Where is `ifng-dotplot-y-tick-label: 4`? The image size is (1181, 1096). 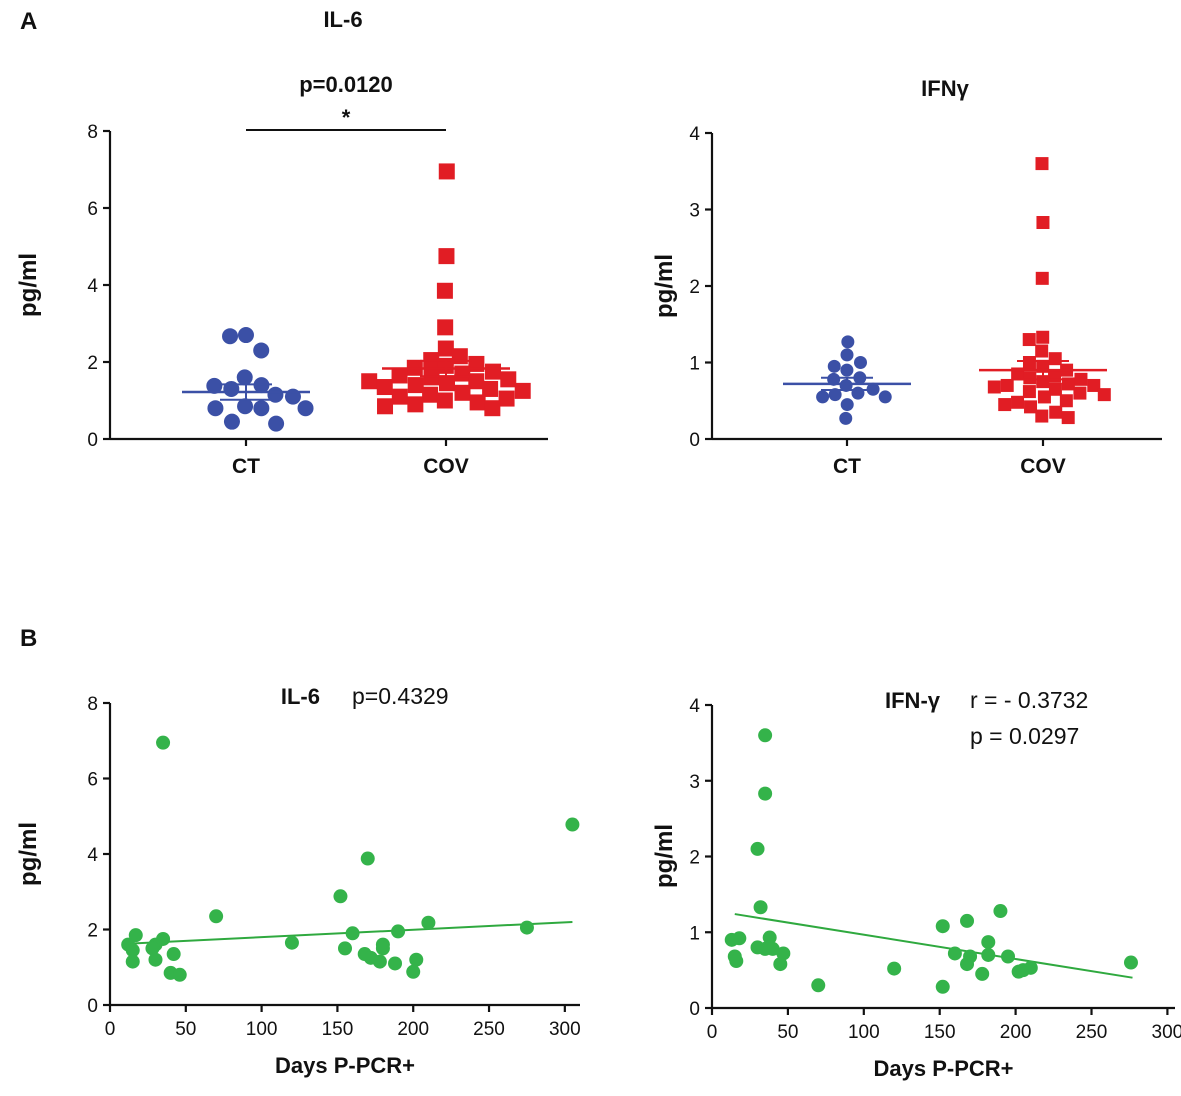
ifng-dotplot-y-tick-label: 4 is located at coordinates (694, 134).